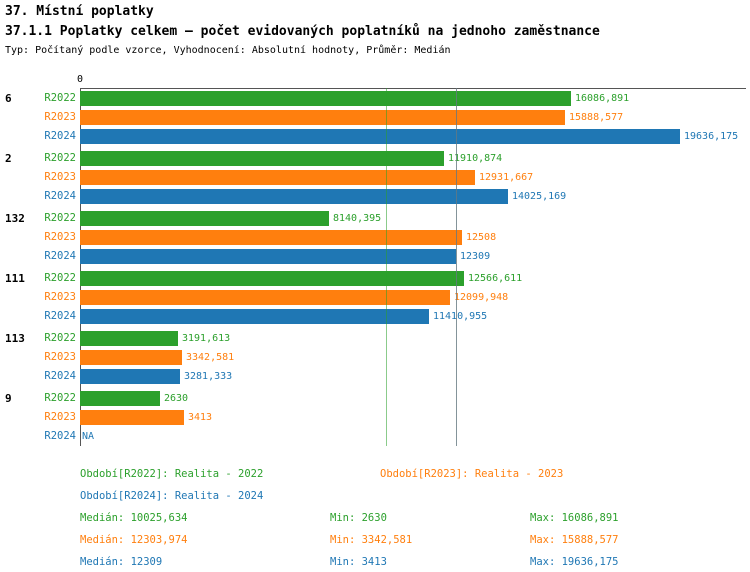 The image size is (750, 572). What do you see at coordinates (475, 256) in the screenshot?
I see `bar-value-label: 12309` at bounding box center [475, 256].